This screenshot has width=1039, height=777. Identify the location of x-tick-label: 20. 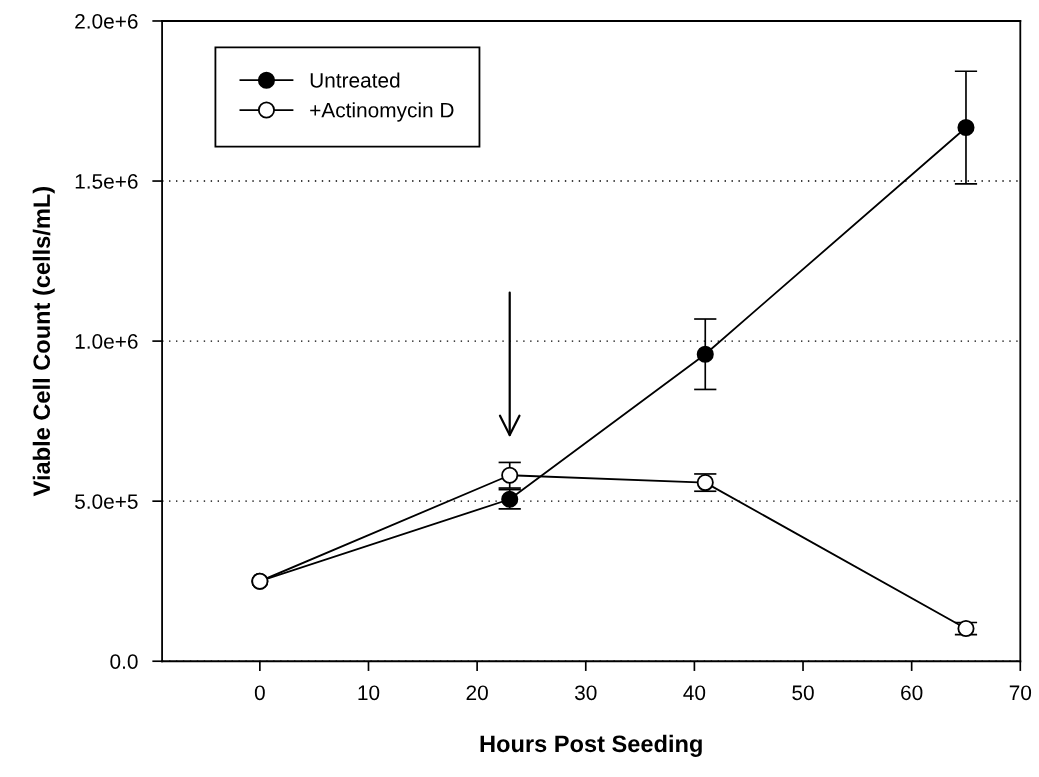
(477, 693).